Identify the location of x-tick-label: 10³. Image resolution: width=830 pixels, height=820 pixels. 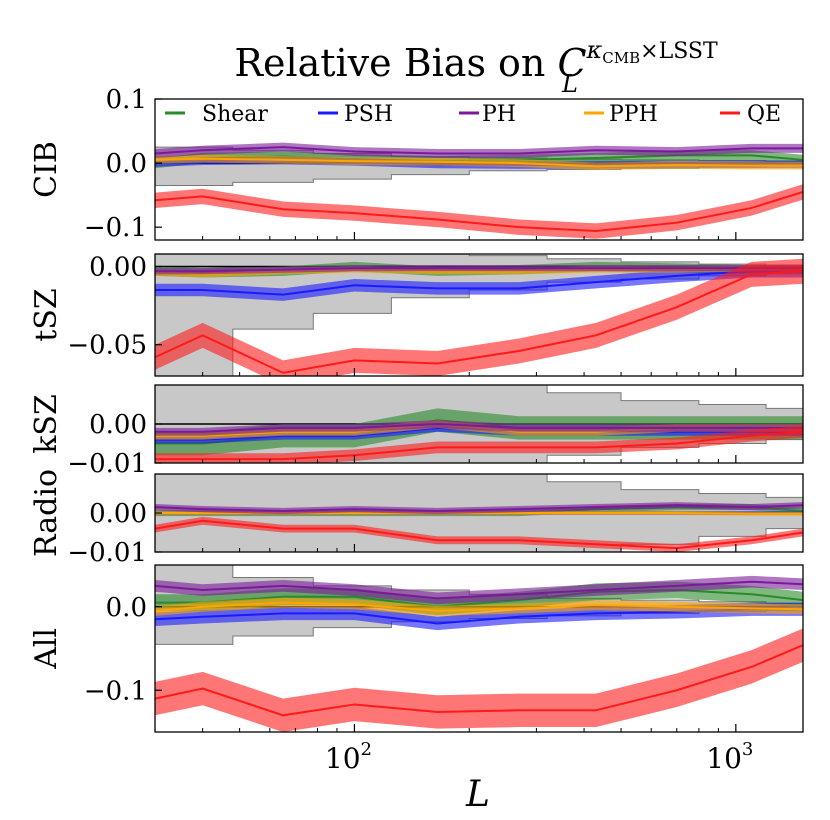
(729, 757).